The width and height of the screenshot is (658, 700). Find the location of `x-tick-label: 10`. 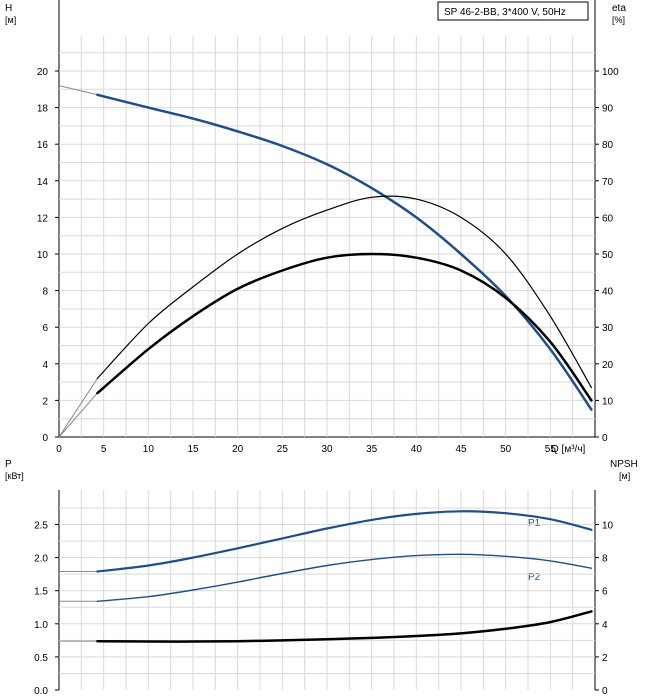

x-tick-label: 10 is located at coordinates (149, 449).